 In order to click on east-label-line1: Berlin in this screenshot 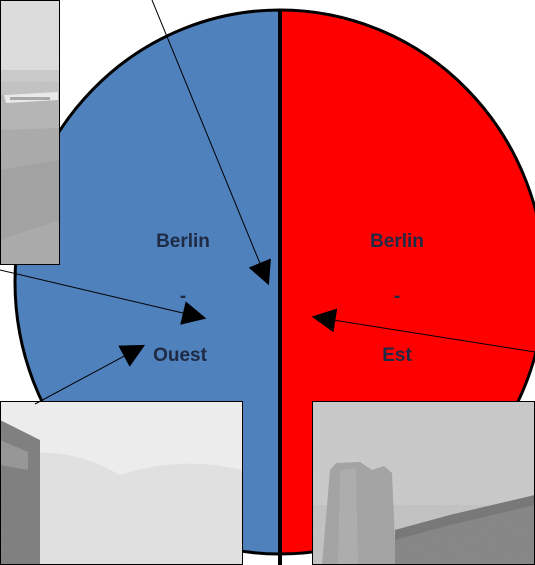, I will do `click(397, 241)`.